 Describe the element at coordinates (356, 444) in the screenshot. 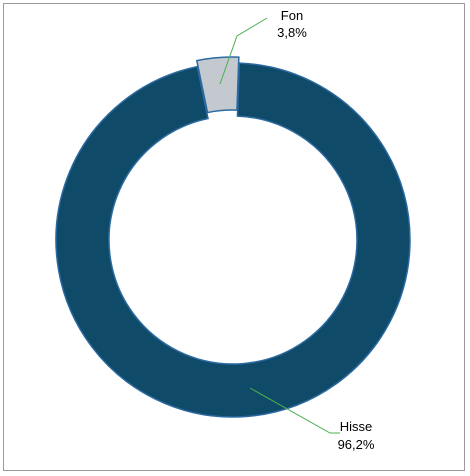

I see `slice-value-hisse: 96,2%` at that location.